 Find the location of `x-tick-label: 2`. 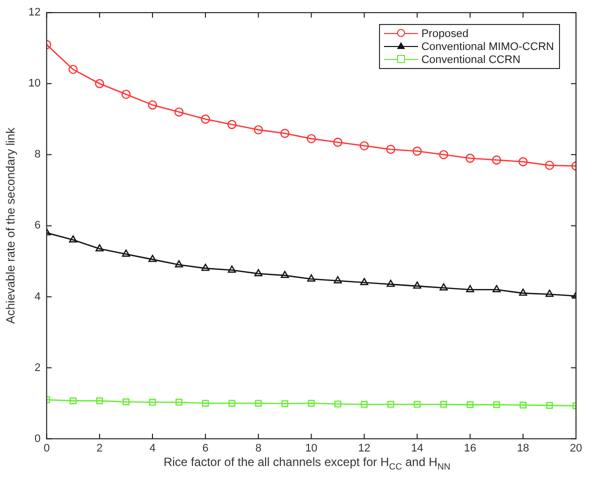

x-tick-label: 2 is located at coordinates (99, 448).